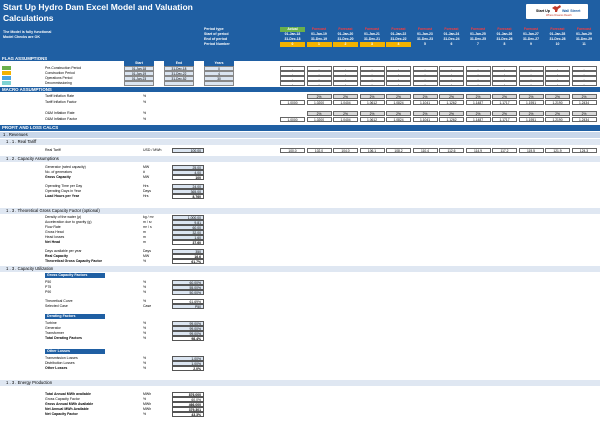 The height and width of the screenshot is (423, 600). Describe the element at coordinates (147, 306) in the screenshot. I see `row-unit: Case` at that location.